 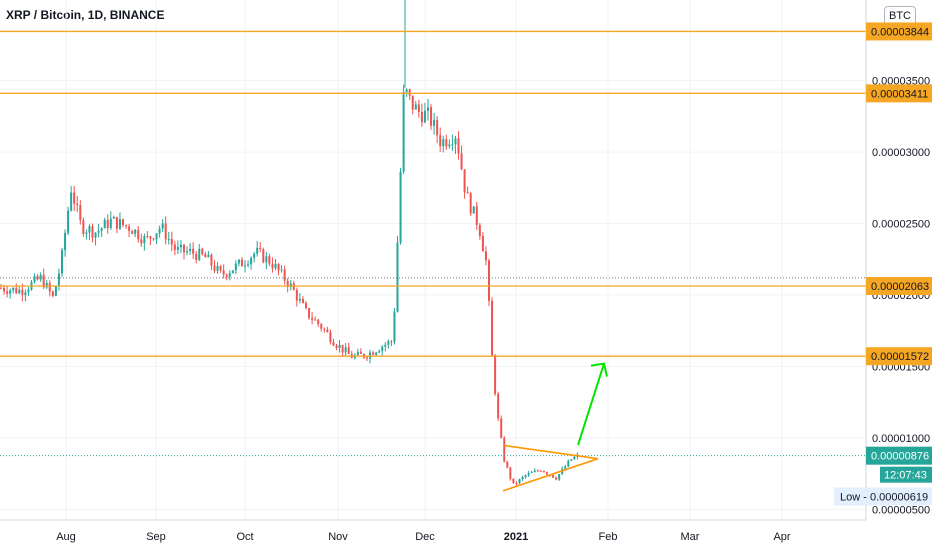 What do you see at coordinates (66, 537) in the screenshot?
I see `x-tick-label: Aug` at bounding box center [66, 537].